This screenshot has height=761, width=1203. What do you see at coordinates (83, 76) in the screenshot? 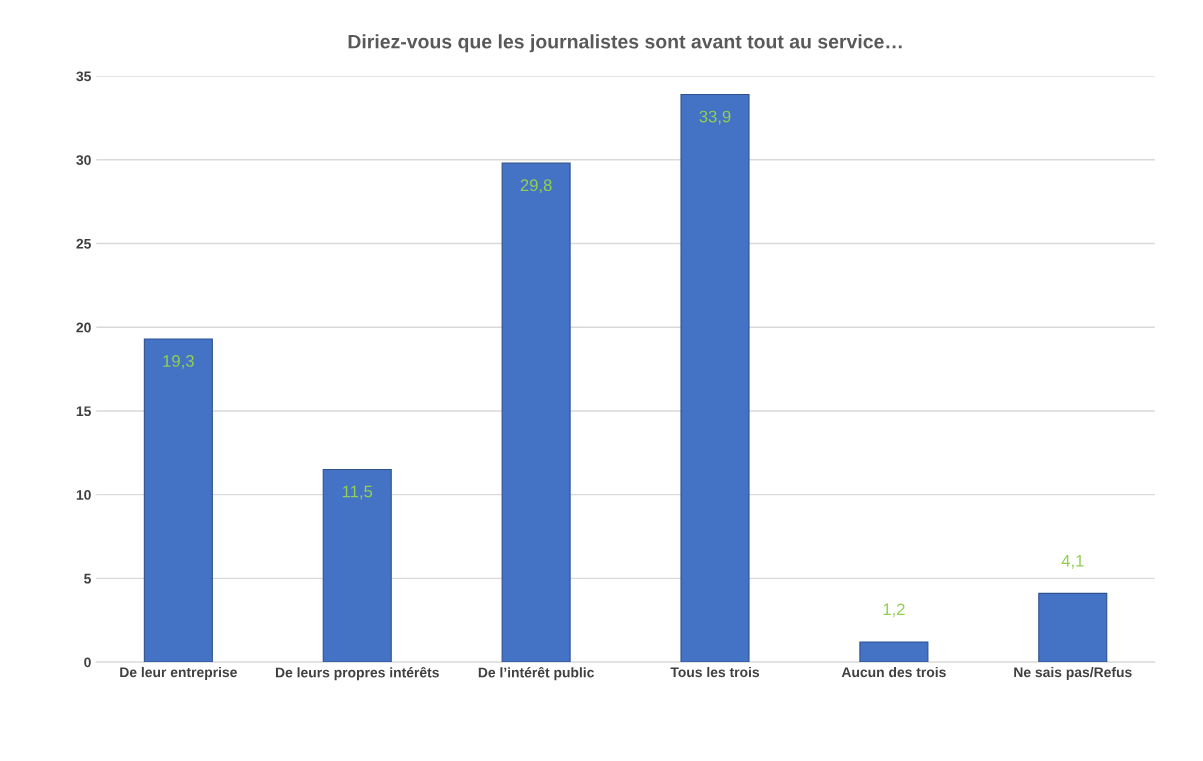
I see `y-tick-label: 35` at bounding box center [83, 76].